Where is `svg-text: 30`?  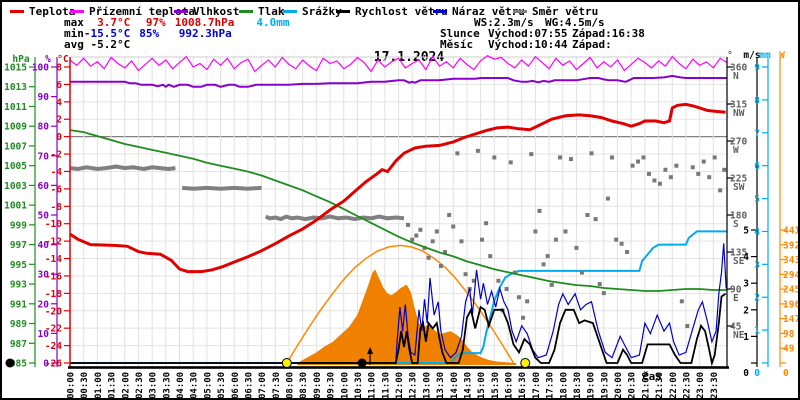
svg-text: 30 is located at coordinates (44, 275).